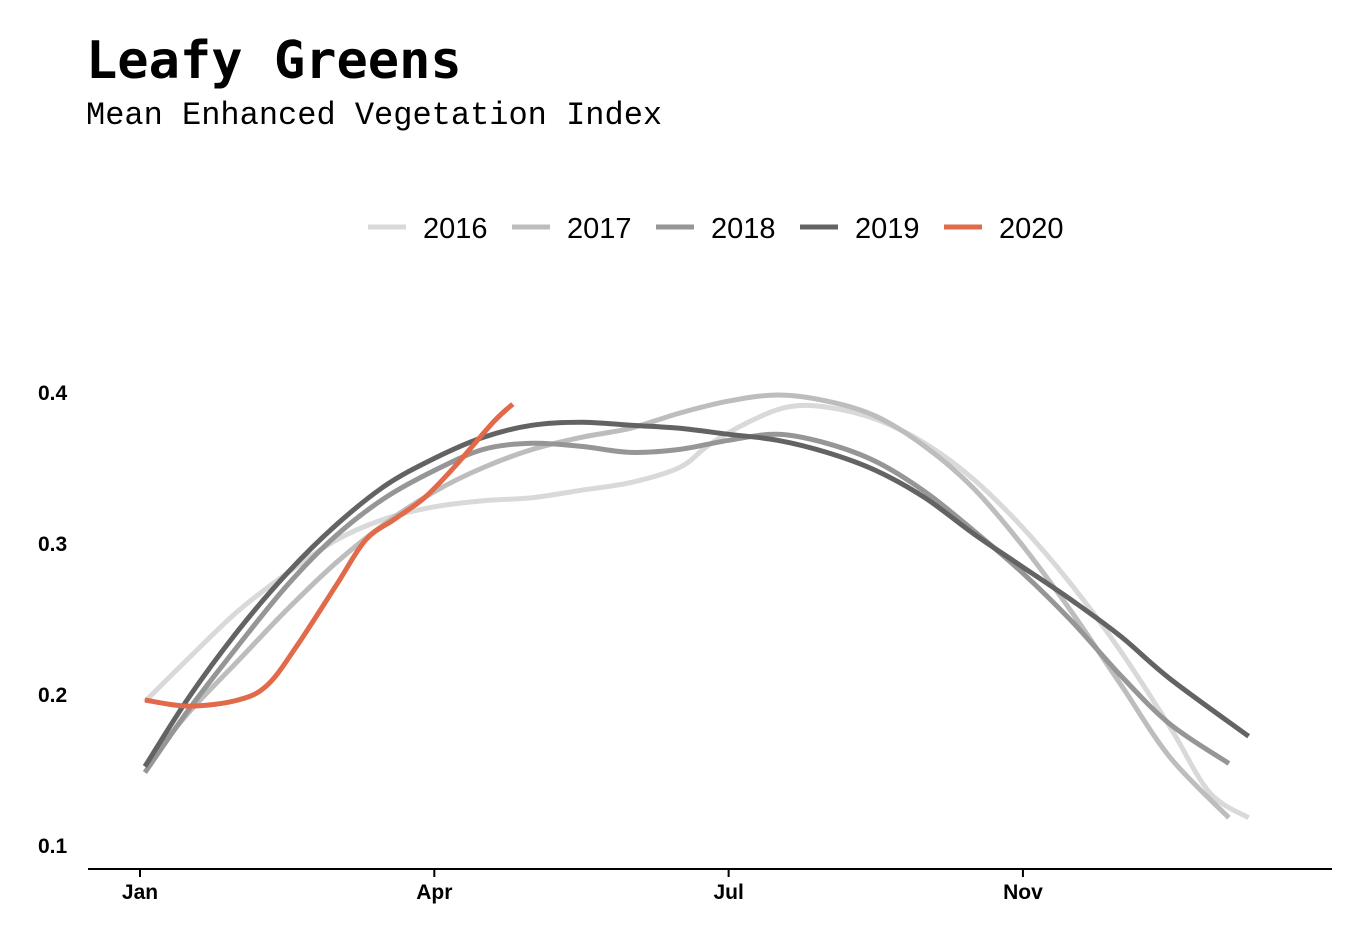 This screenshot has height=940, width=1370. I want to click on legend-label: 2019, so click(887, 229).